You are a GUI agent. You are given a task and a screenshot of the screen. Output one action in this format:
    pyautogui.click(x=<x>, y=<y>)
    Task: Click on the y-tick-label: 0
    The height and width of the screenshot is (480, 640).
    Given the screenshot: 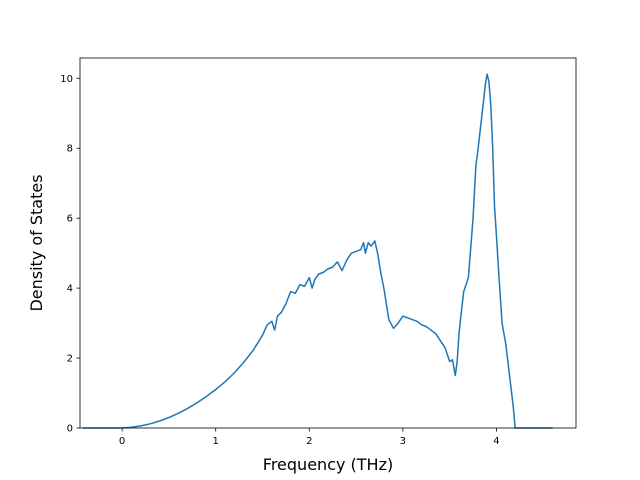 What is the action you would take?
    pyautogui.click(x=70, y=429)
    